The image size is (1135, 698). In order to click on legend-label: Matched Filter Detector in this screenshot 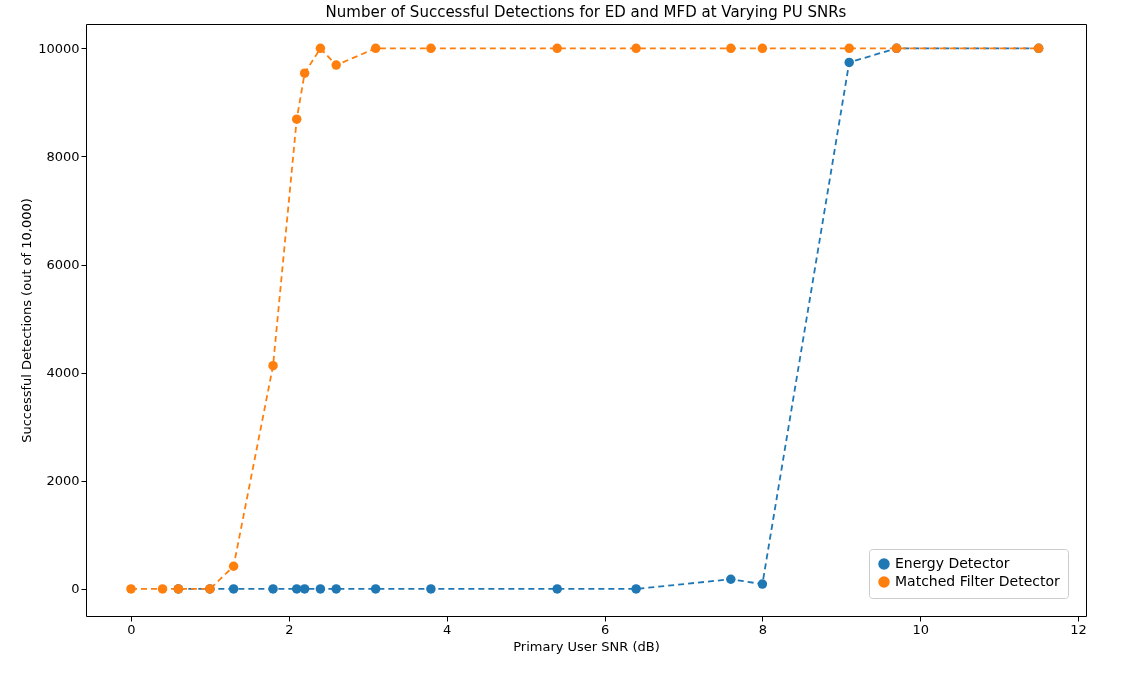, I will do `click(978, 581)`.